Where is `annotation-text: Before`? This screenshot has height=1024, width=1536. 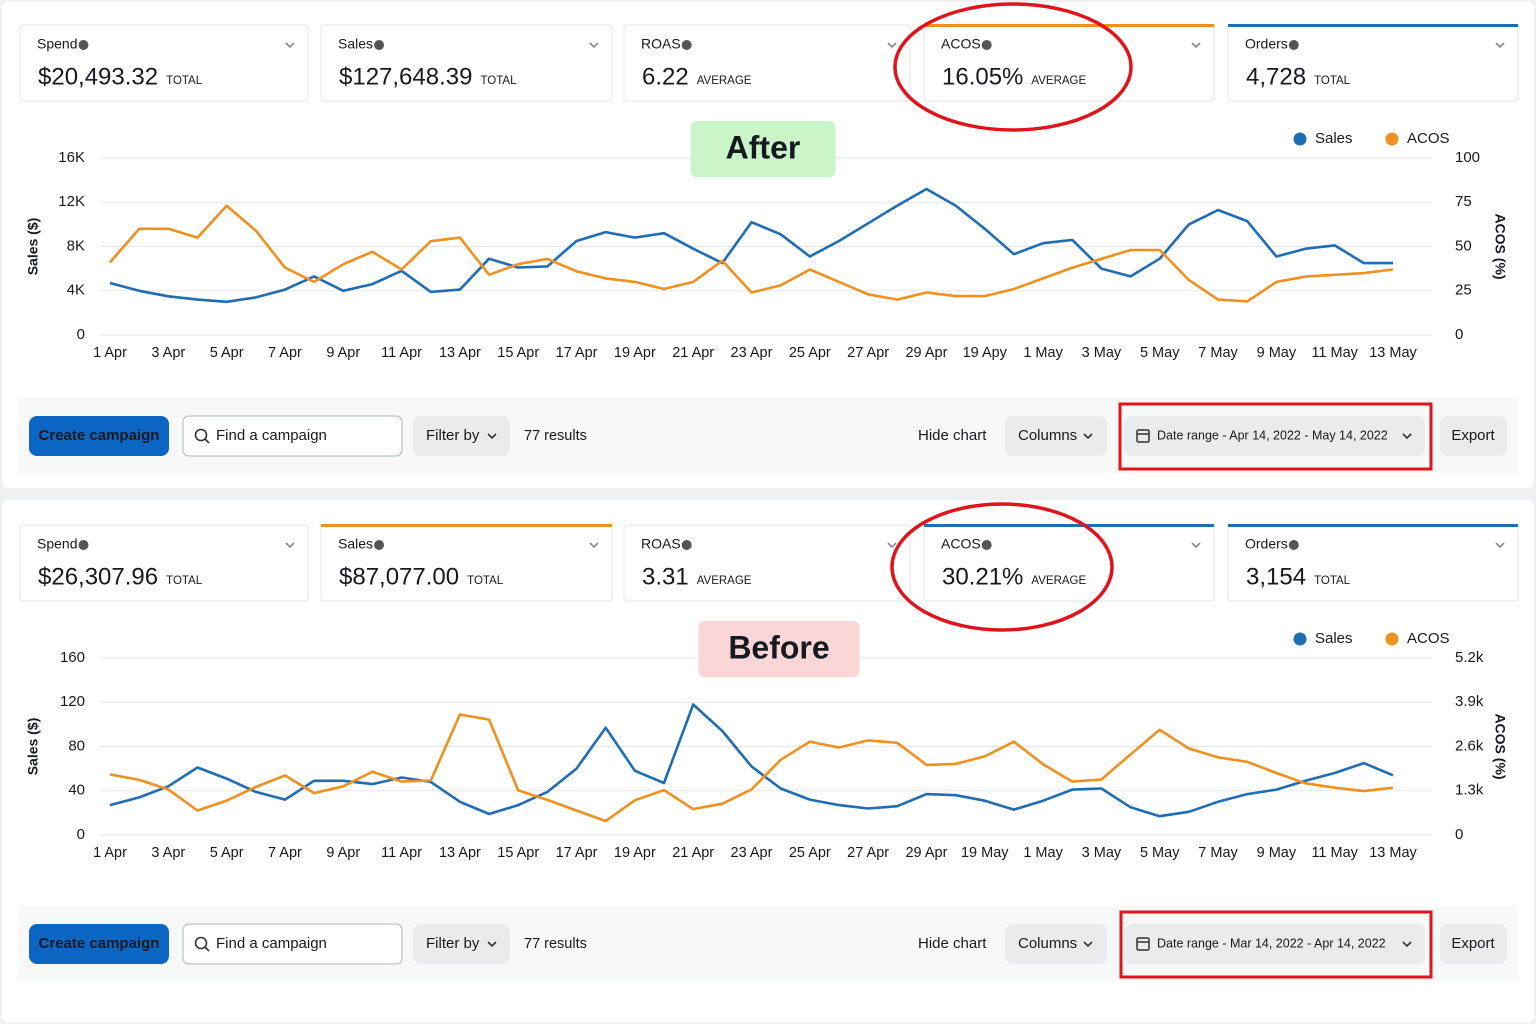 annotation-text: Before is located at coordinates (778, 647).